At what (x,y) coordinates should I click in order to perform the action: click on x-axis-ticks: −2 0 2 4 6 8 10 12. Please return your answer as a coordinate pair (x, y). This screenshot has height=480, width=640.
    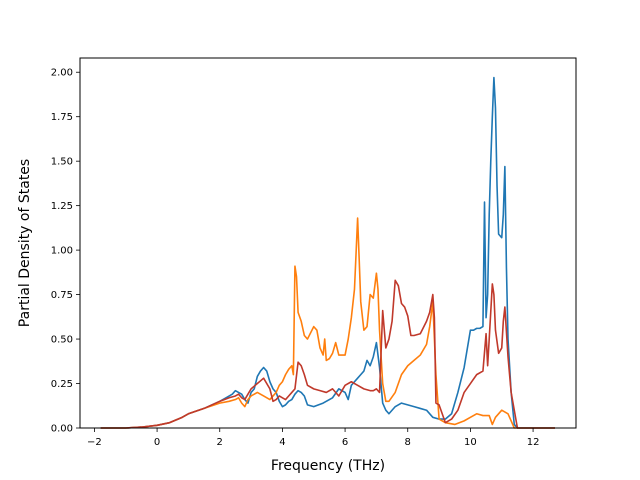
    Looking at the image, I should click on (313, 438).